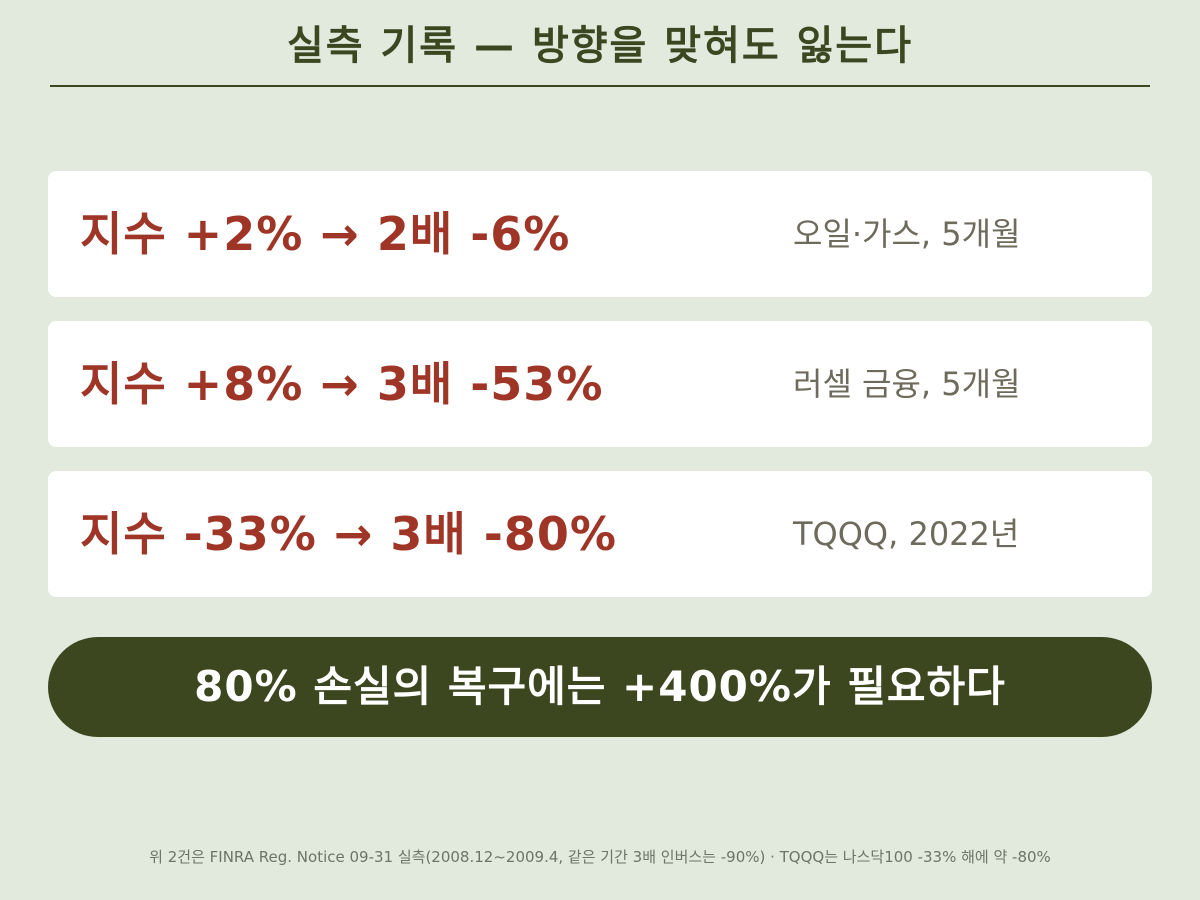 This screenshot has width=1200, height=900. Describe the element at coordinates (325, 234) in the screenshot. I see `record-result: 지수 +2% → 2배 -6%` at that location.